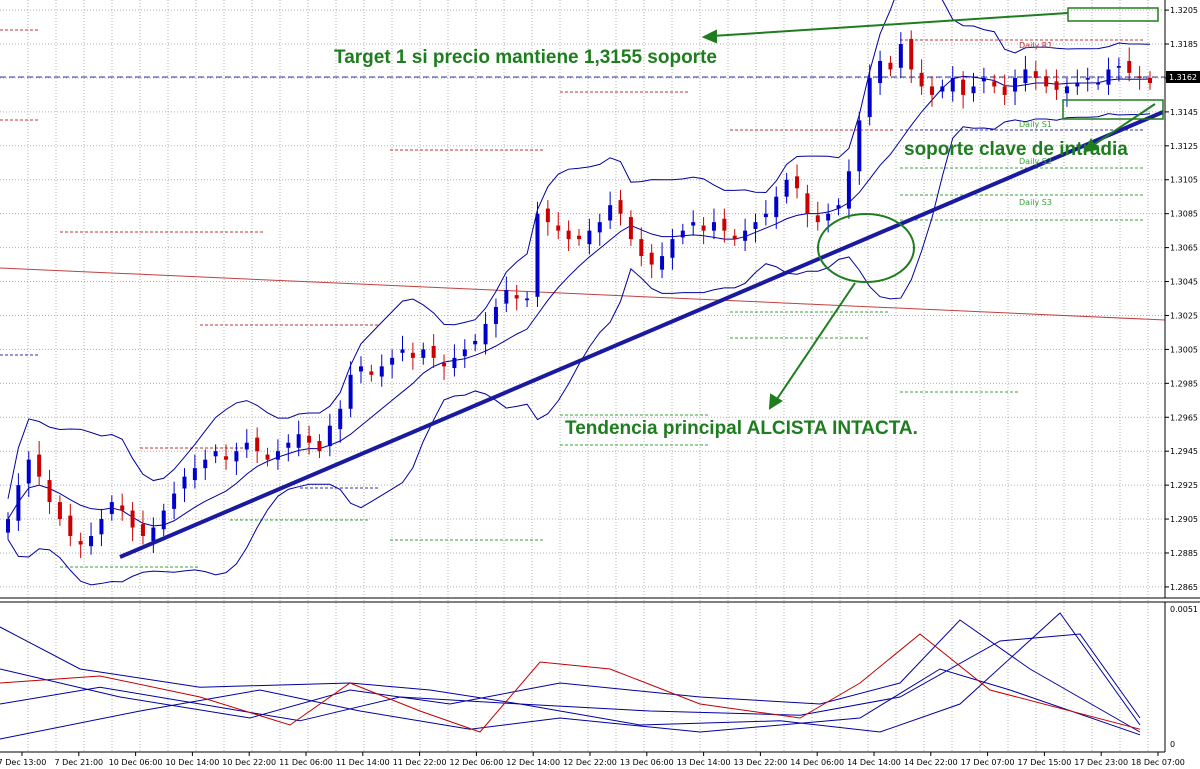  Describe the element at coordinates (136, 762) in the screenshot. I see `x-tick-label: 10 Dec 06:00` at that location.